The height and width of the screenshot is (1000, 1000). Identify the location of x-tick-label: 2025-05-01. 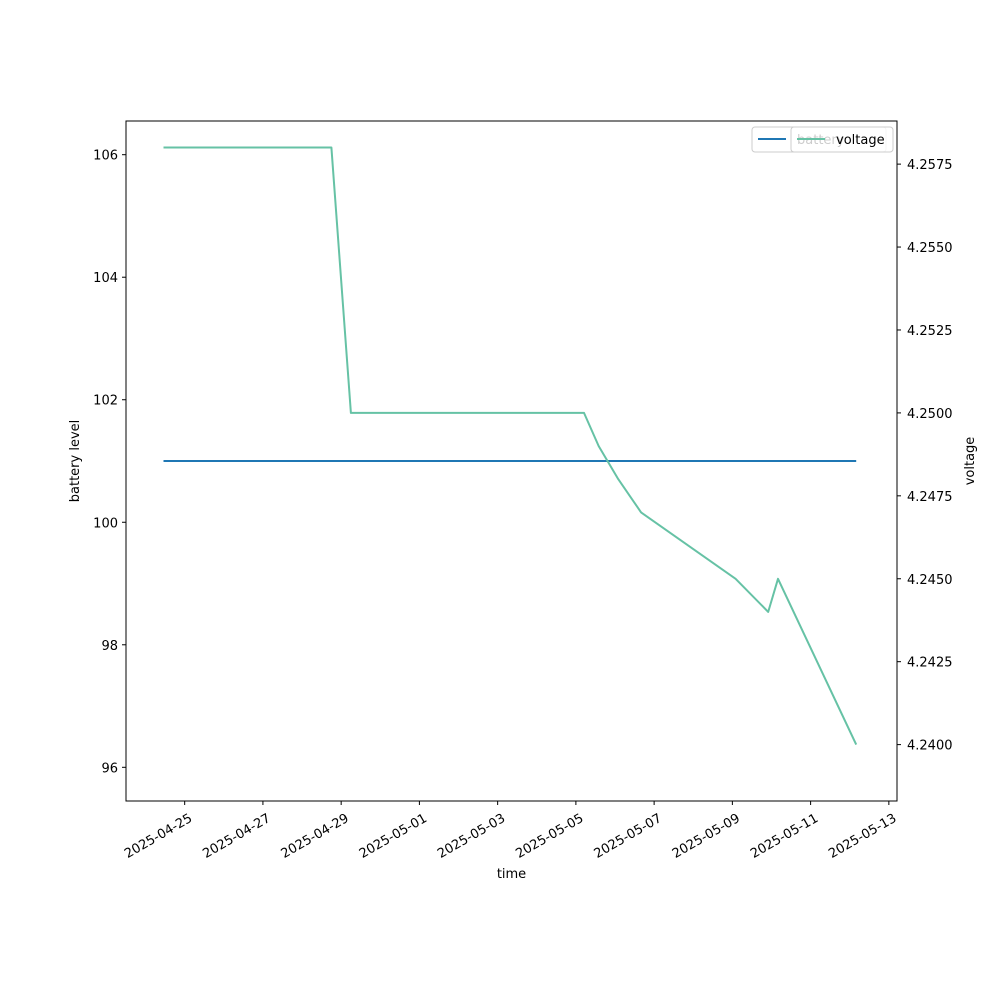
(393, 836).